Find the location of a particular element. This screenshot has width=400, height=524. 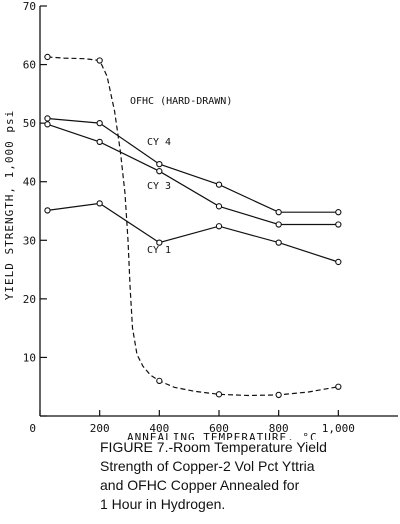

x-tick-label: 600 is located at coordinates (219, 428).